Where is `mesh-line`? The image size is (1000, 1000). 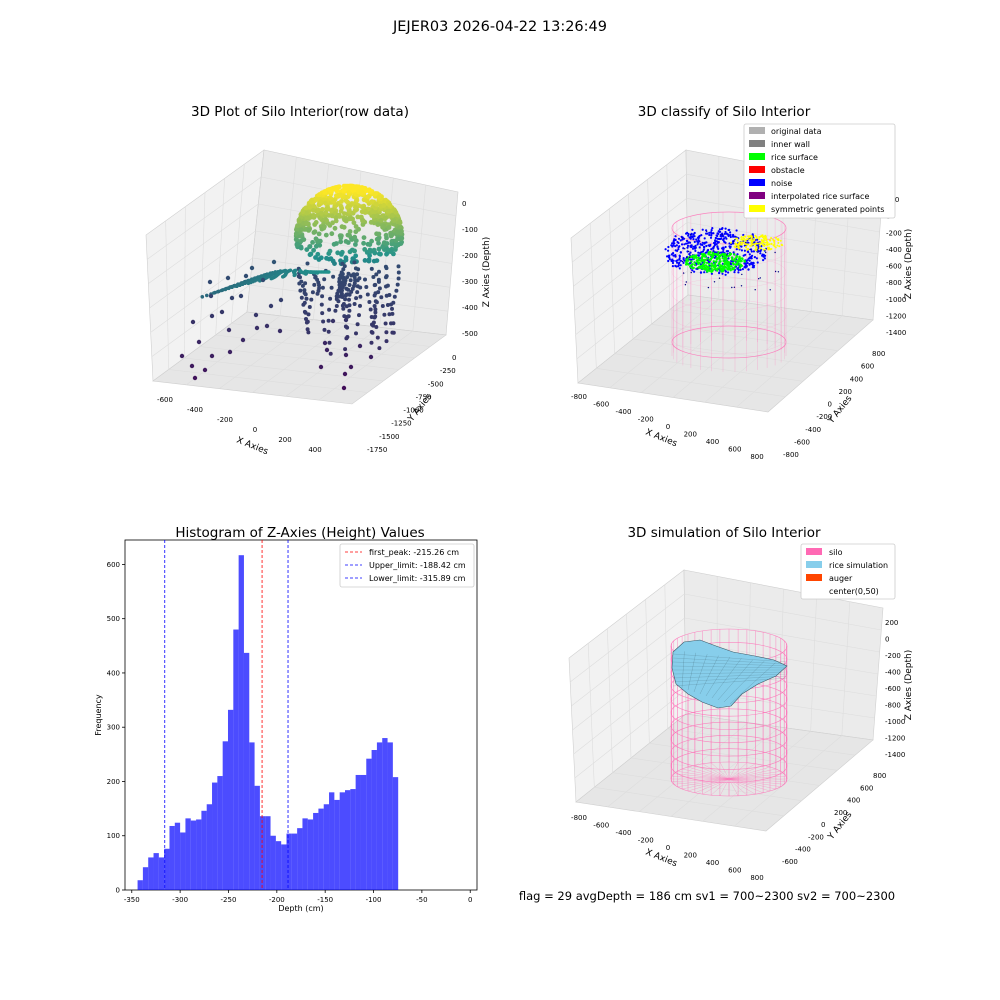 mesh-line is located at coordinates (683, 670).